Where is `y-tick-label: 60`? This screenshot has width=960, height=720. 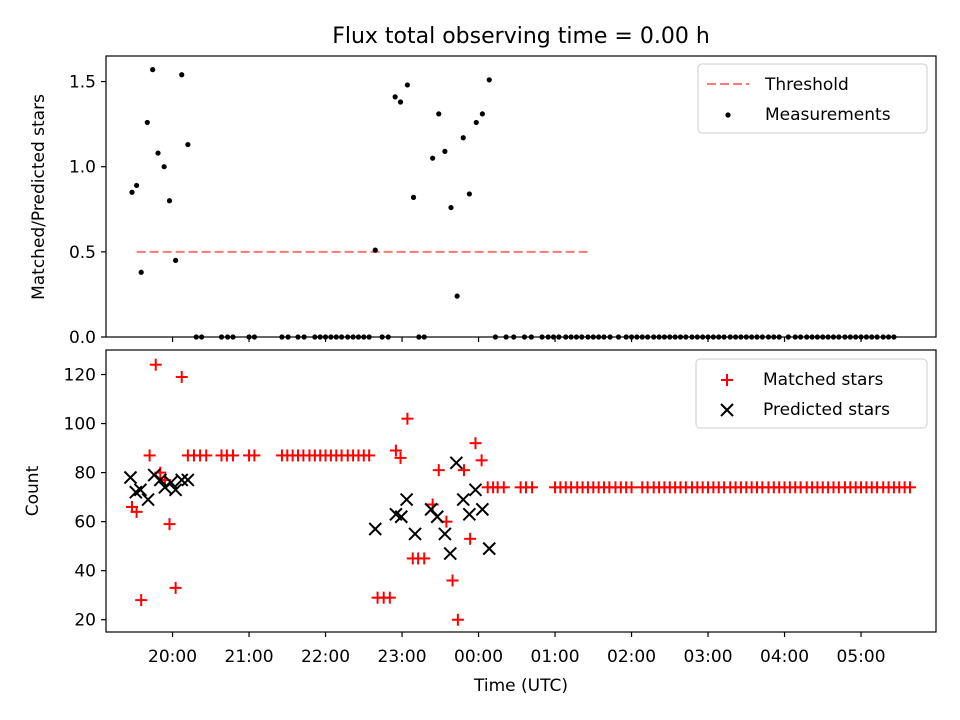 y-tick-label: 60 is located at coordinates (85, 523).